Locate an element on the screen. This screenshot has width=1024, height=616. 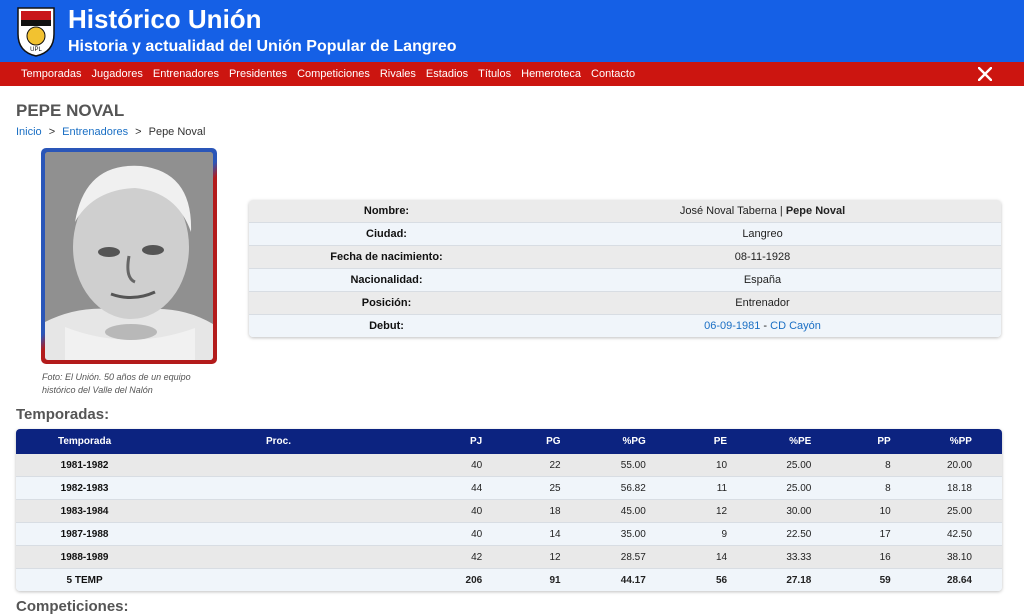
pct-pp-cell: 38.10 is located at coordinates (959, 557).